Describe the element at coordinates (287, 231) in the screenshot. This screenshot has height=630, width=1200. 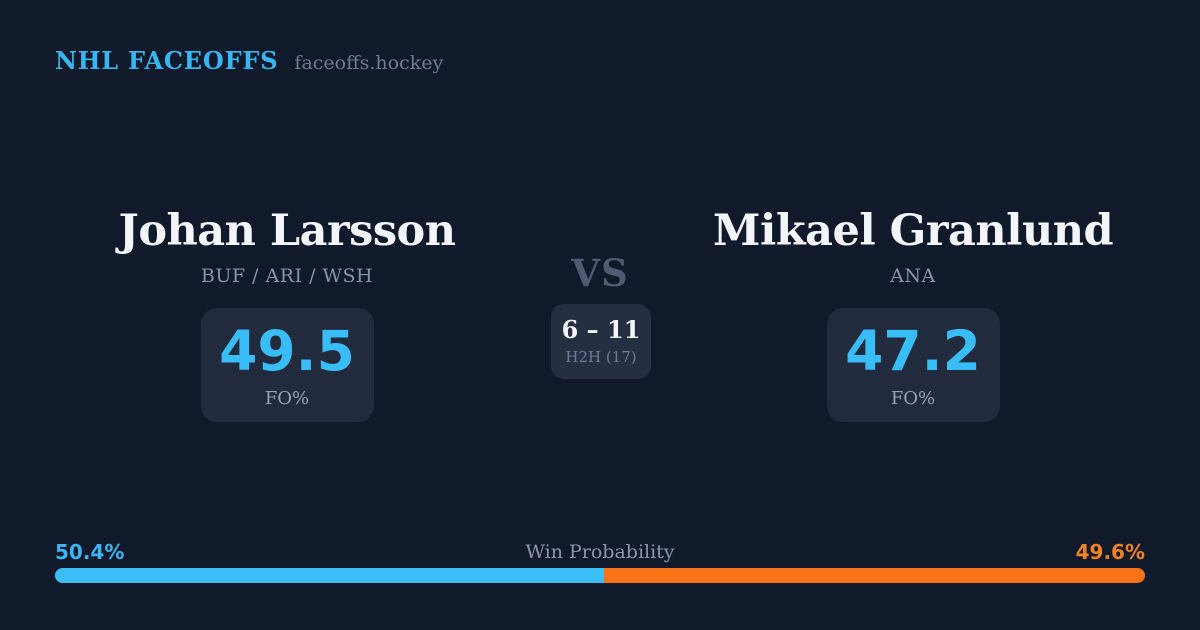
I see `player-name: Johan Larsson` at that location.